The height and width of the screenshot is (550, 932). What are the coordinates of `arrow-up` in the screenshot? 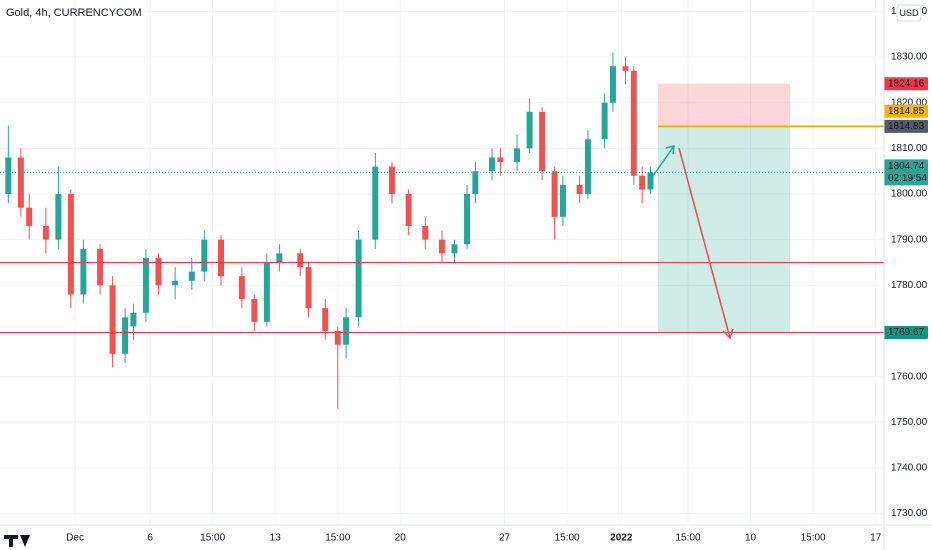 It's located at (663, 161).